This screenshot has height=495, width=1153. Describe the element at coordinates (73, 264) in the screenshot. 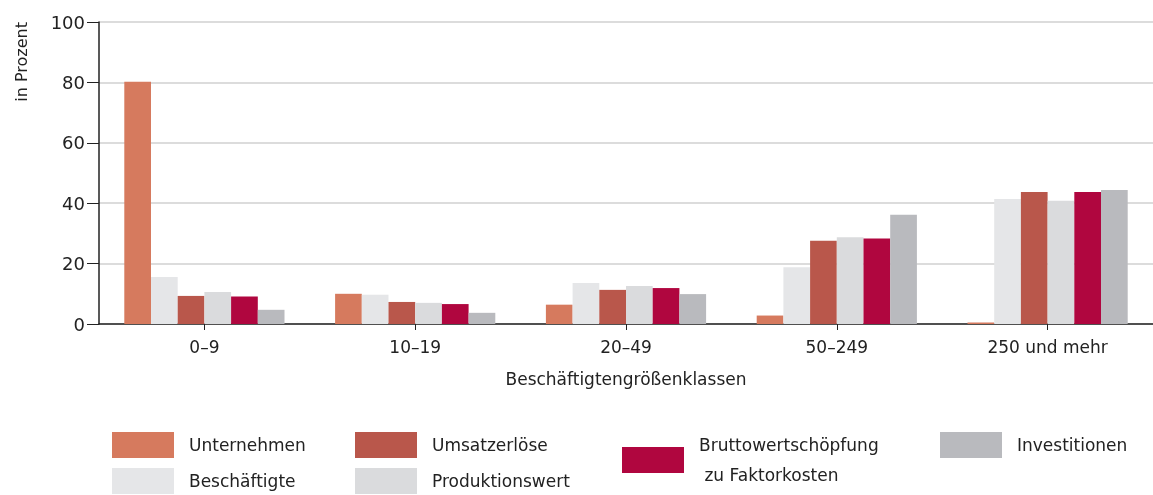

I see `y-tick-label: 20` at that location.